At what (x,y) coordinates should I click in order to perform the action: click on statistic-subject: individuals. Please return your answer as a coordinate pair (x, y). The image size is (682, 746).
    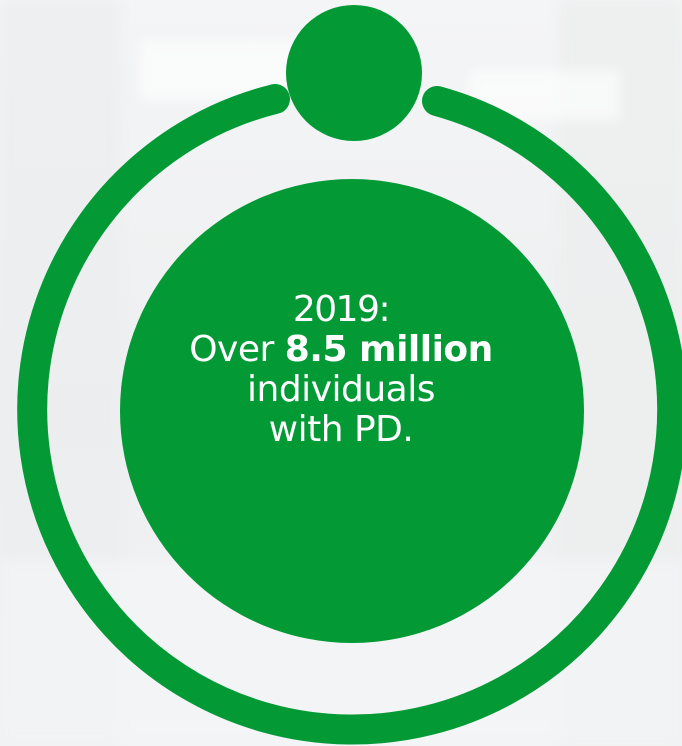
    Looking at the image, I should click on (341, 389).